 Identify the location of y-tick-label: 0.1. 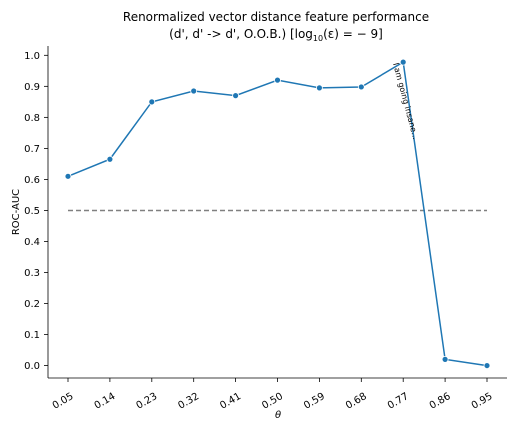
(32, 335).